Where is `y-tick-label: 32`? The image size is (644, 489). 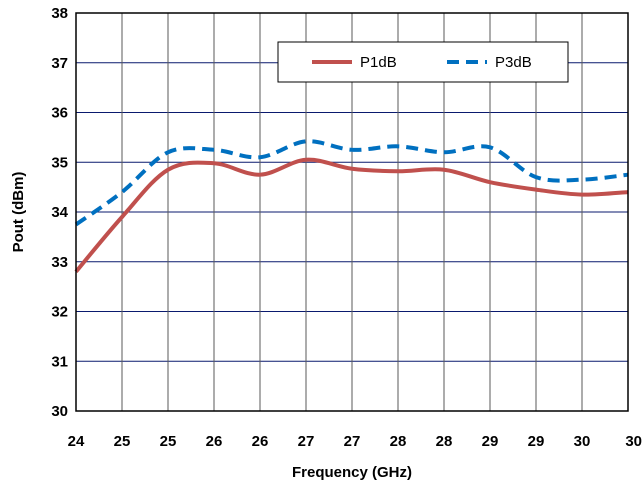 y-tick-label: 32 is located at coordinates (59, 312).